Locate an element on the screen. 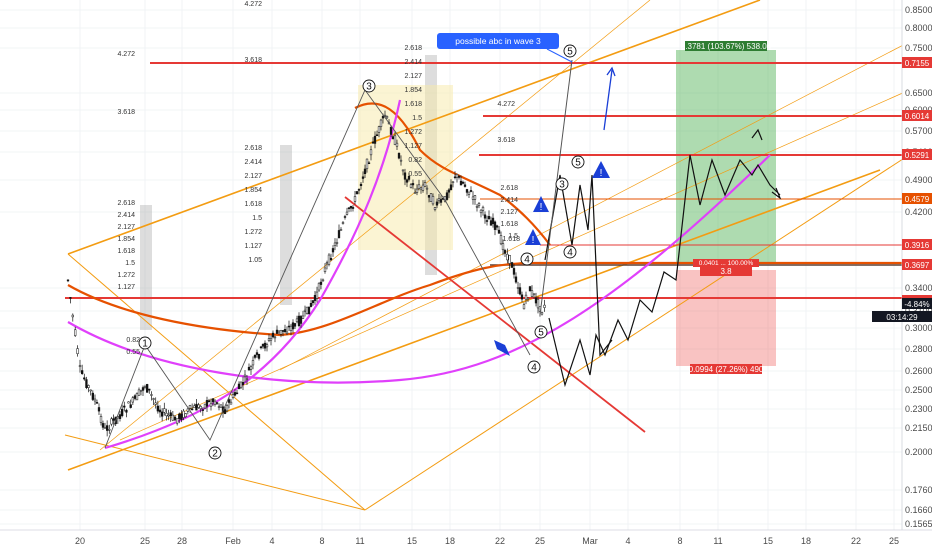 The image size is (932, 550). blue-arrow-head is located at coordinates (611, 71).